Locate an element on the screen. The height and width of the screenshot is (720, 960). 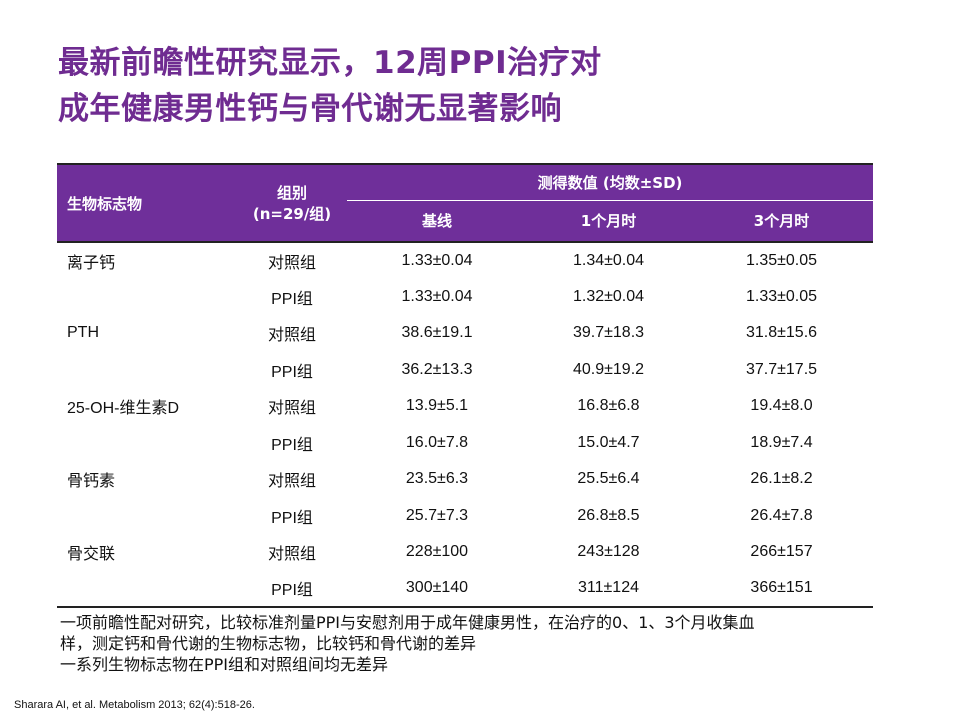
cell-month-3: 1.35±0.05 is located at coordinates (781, 260).